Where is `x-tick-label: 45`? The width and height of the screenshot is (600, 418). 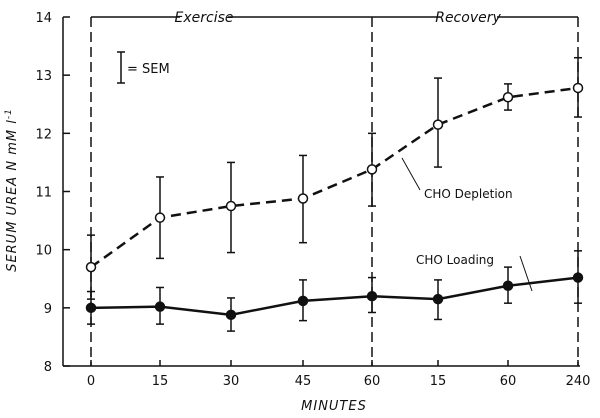
x-tick-label: 45 is located at coordinates (303, 381).